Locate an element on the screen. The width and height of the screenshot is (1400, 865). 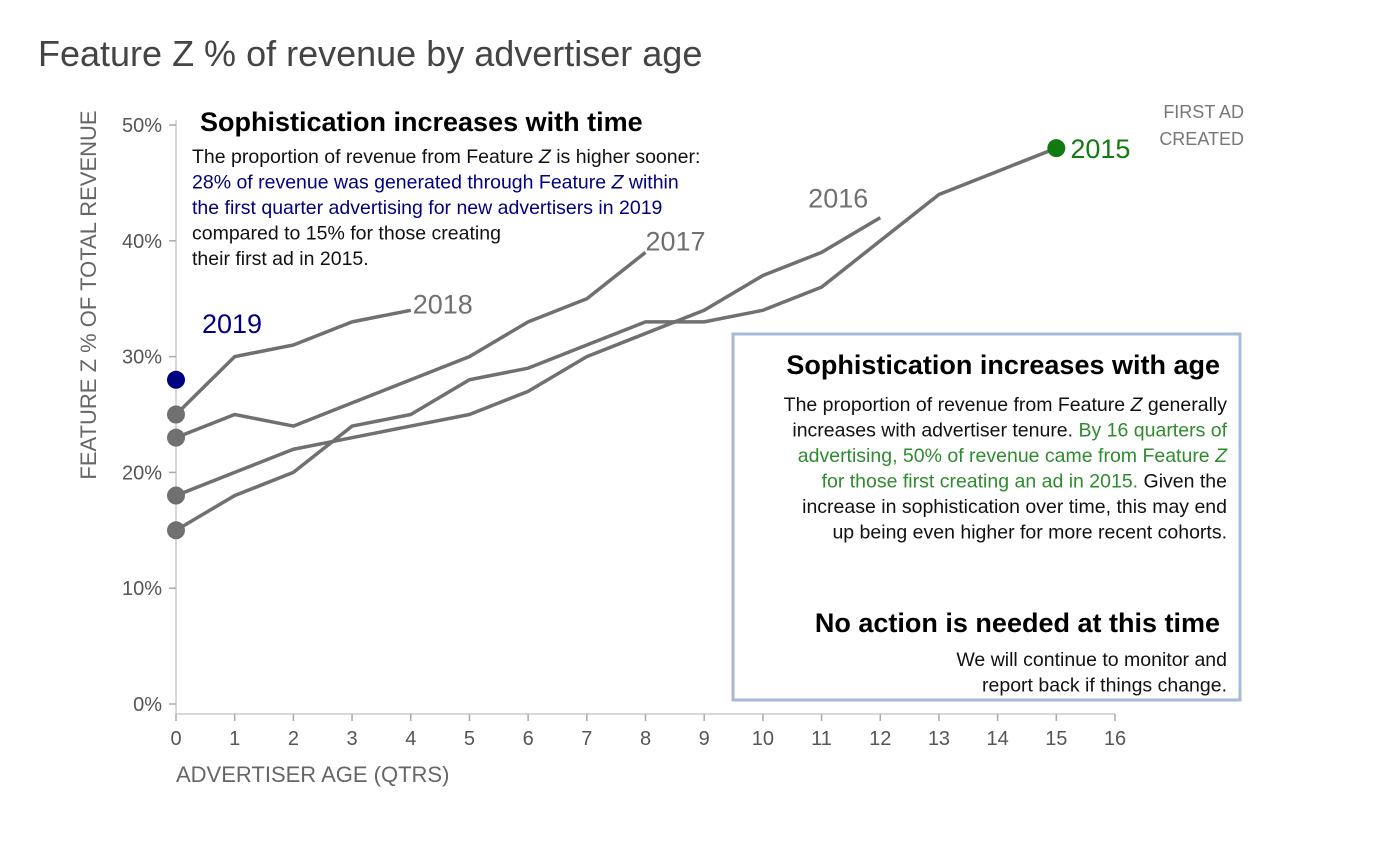
x-axis-label: ADVERTISER AGE (QTRS) is located at coordinates (312, 774).